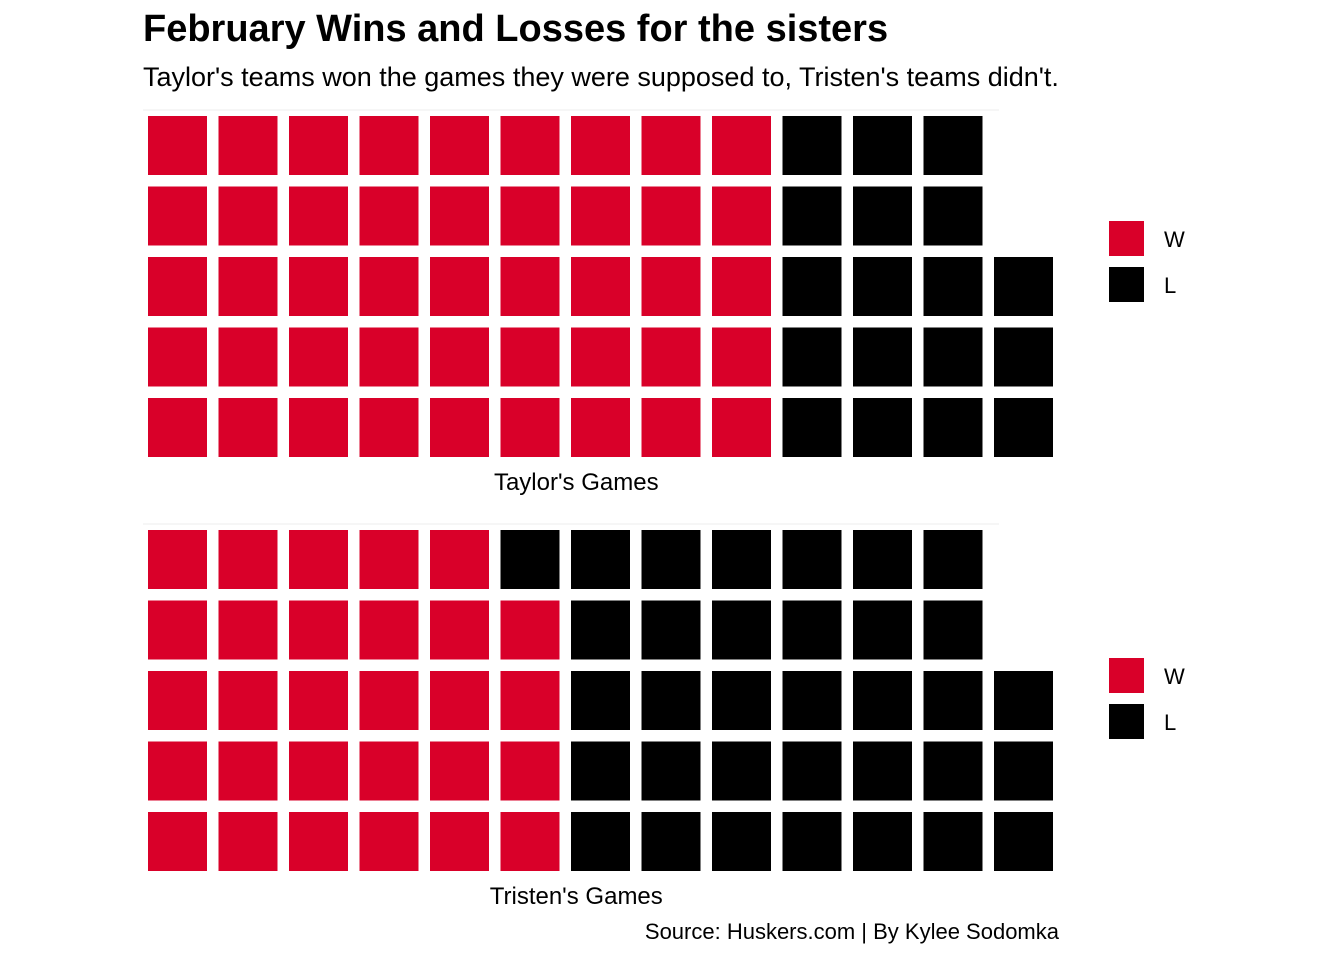 This screenshot has width=1344, height=960. Describe the element at coordinates (1126, 238) in the screenshot. I see `legend-key-W` at that location.